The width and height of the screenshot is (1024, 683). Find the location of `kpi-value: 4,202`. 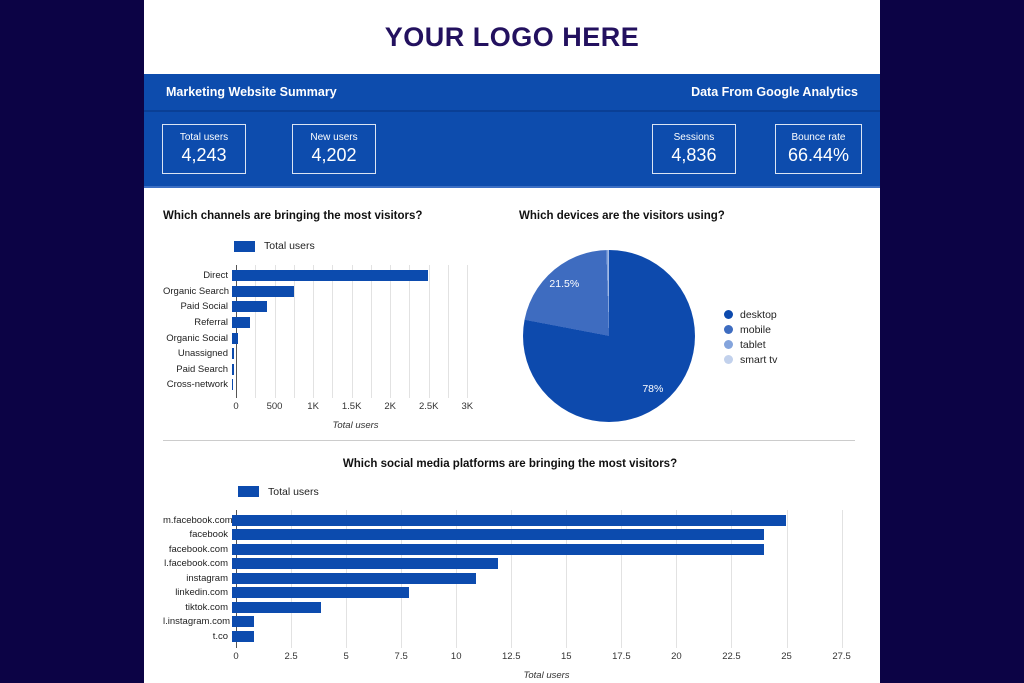

kpi-value: 4,202 is located at coordinates (334, 155).